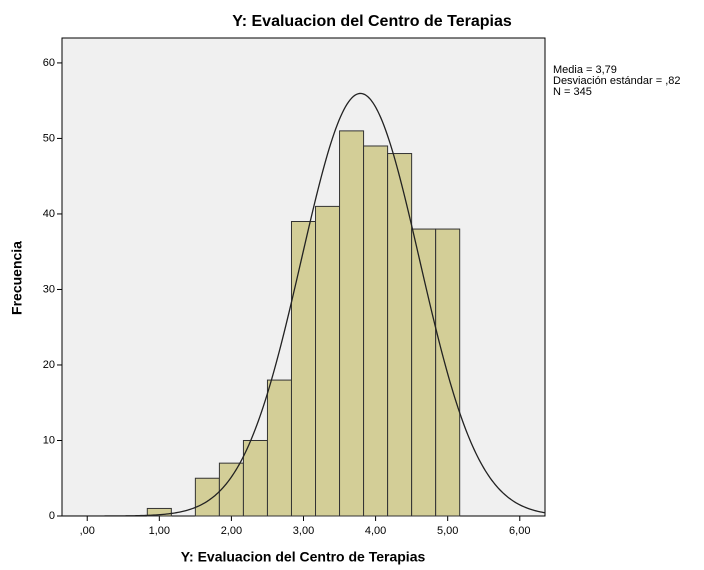 The width and height of the screenshot is (704, 570). I want to click on stat-label: Desviación estándar = ,82, so click(617, 81).